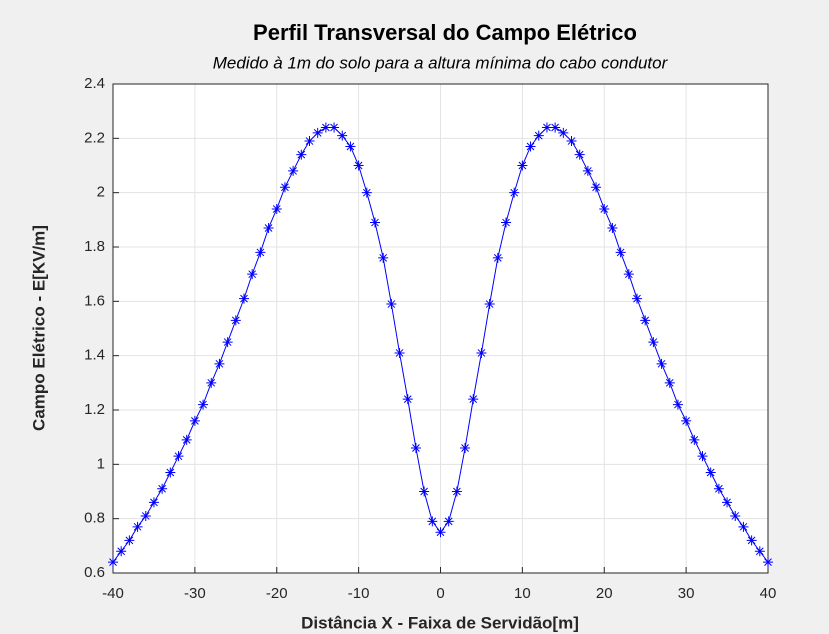 Image resolution: width=829 pixels, height=634 pixels. What do you see at coordinates (94, 300) in the screenshot?
I see `y-tick-label: 1.6` at bounding box center [94, 300].